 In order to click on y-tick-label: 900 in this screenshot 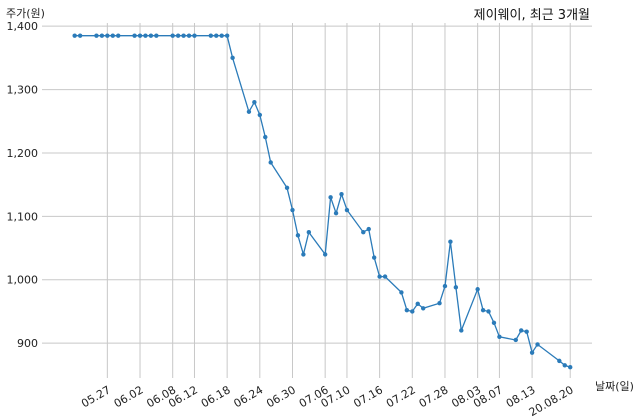, I will do `click(27, 343)`.